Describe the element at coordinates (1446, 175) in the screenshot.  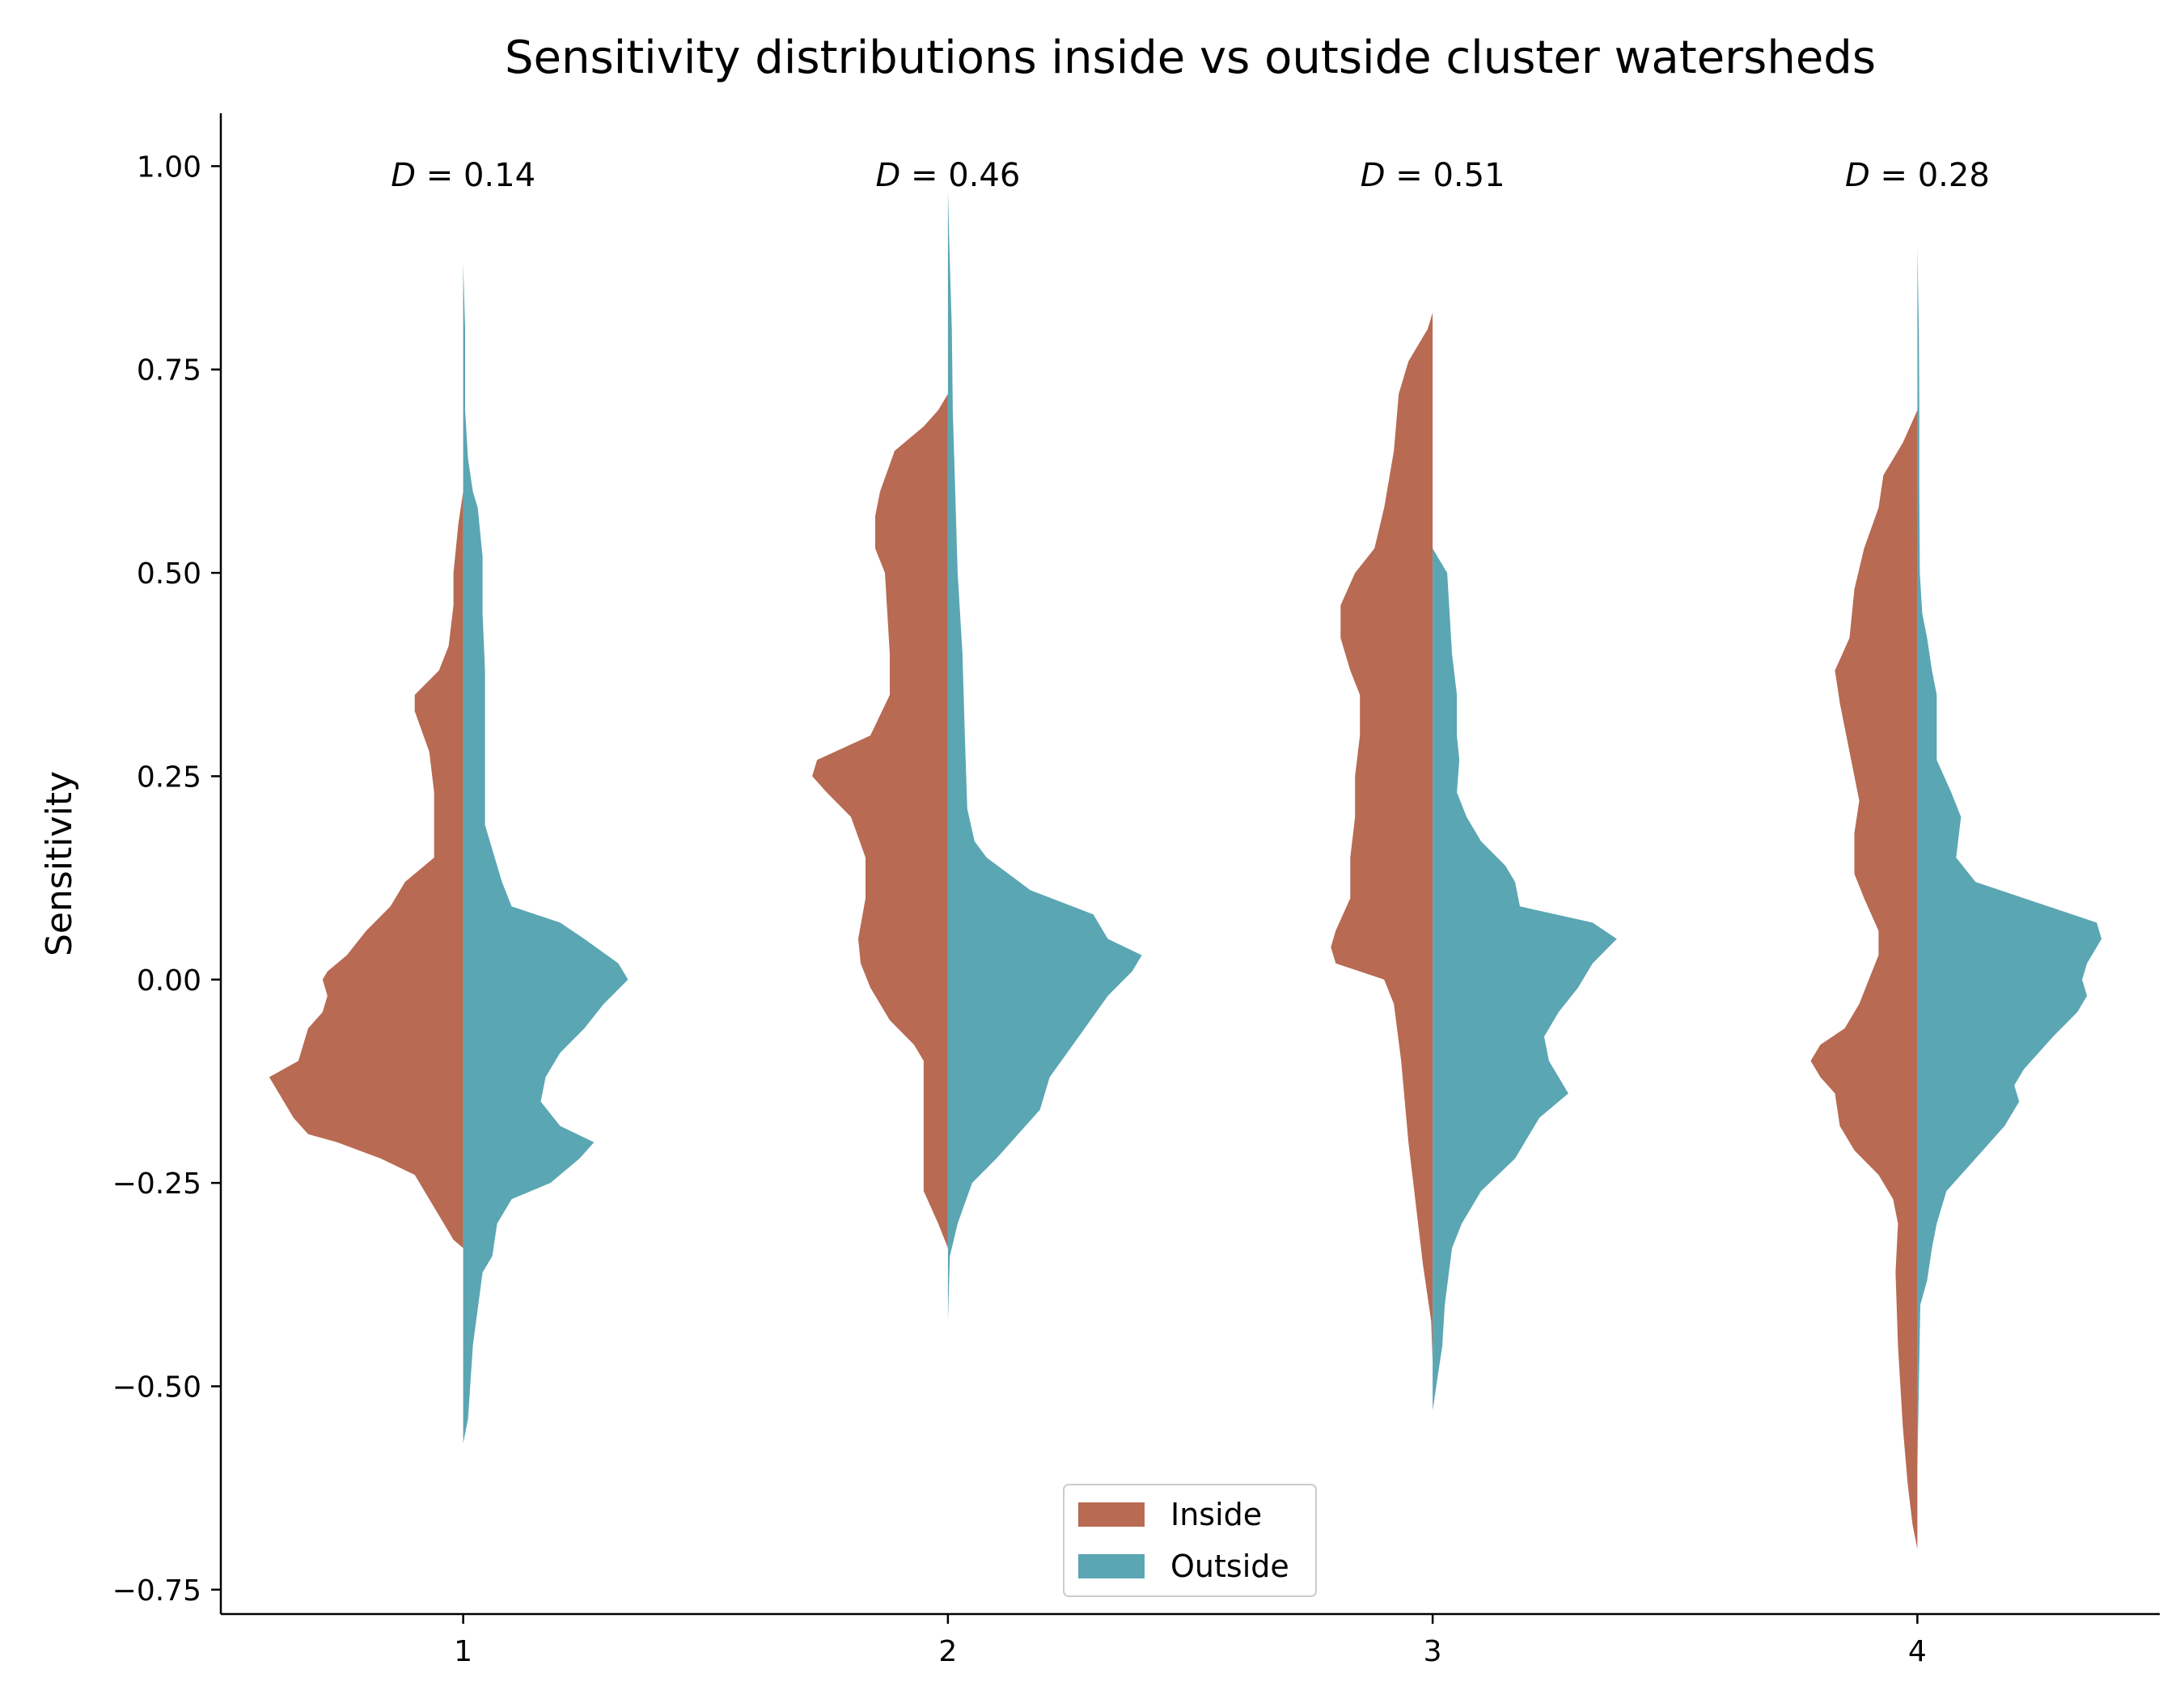
I see `annotation-value: = 0.51` at that location.